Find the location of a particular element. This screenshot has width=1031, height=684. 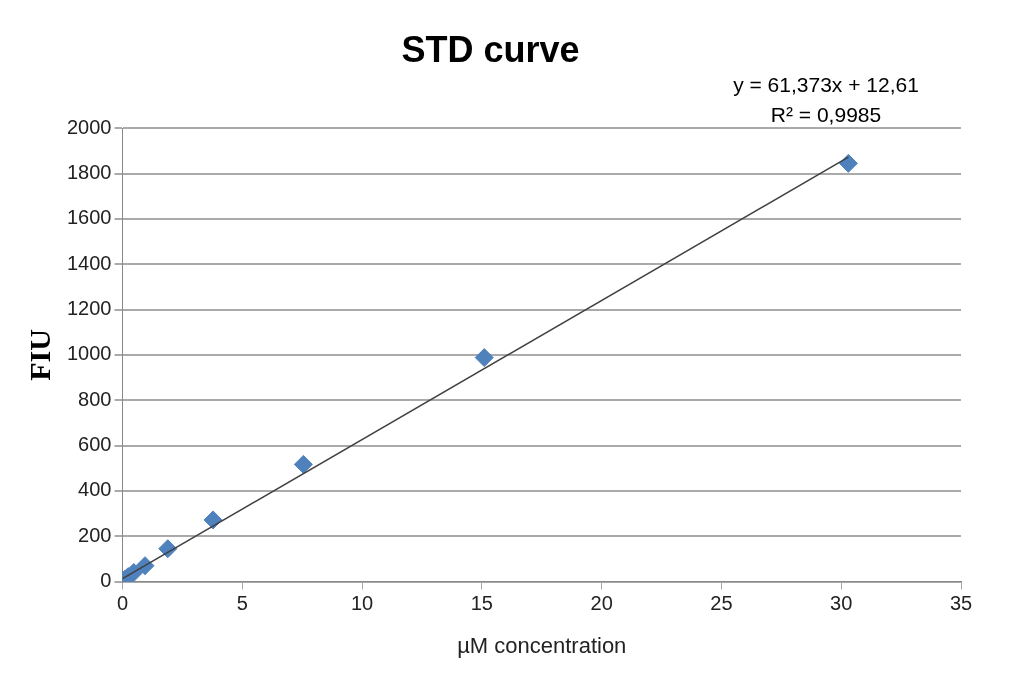

text: R² = 0,9985 is located at coordinates (826, 114).